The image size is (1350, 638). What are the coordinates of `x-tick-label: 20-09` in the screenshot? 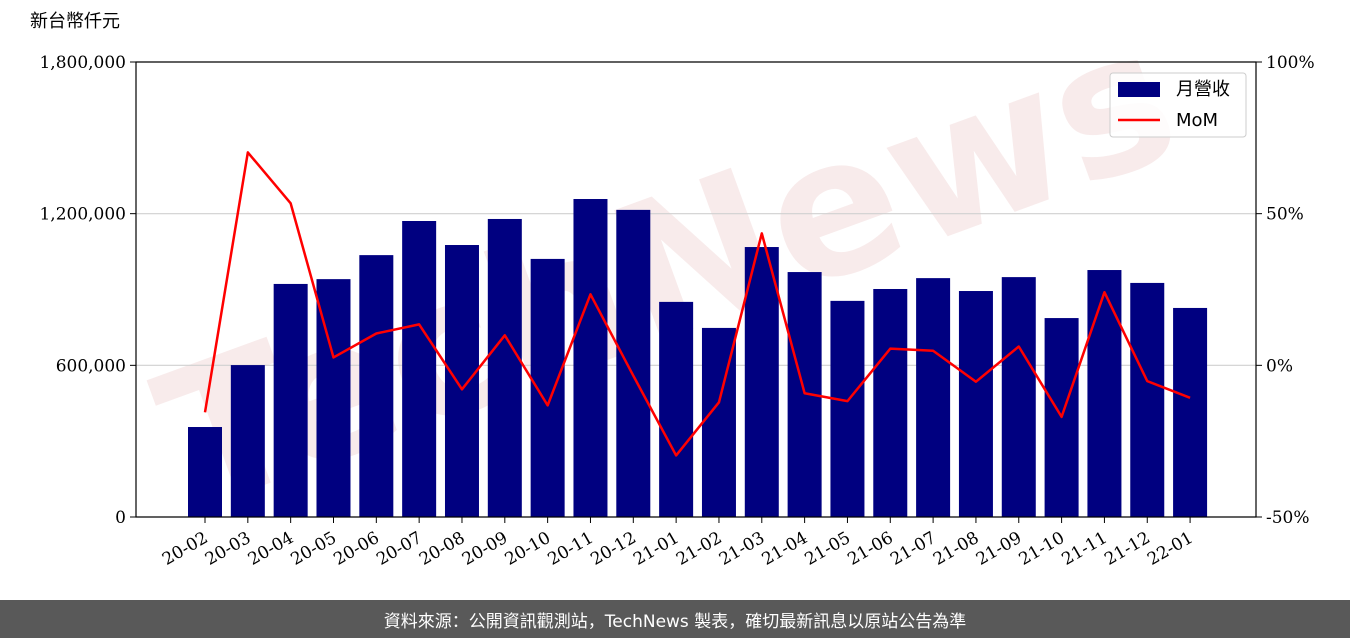 It's located at (485, 549).